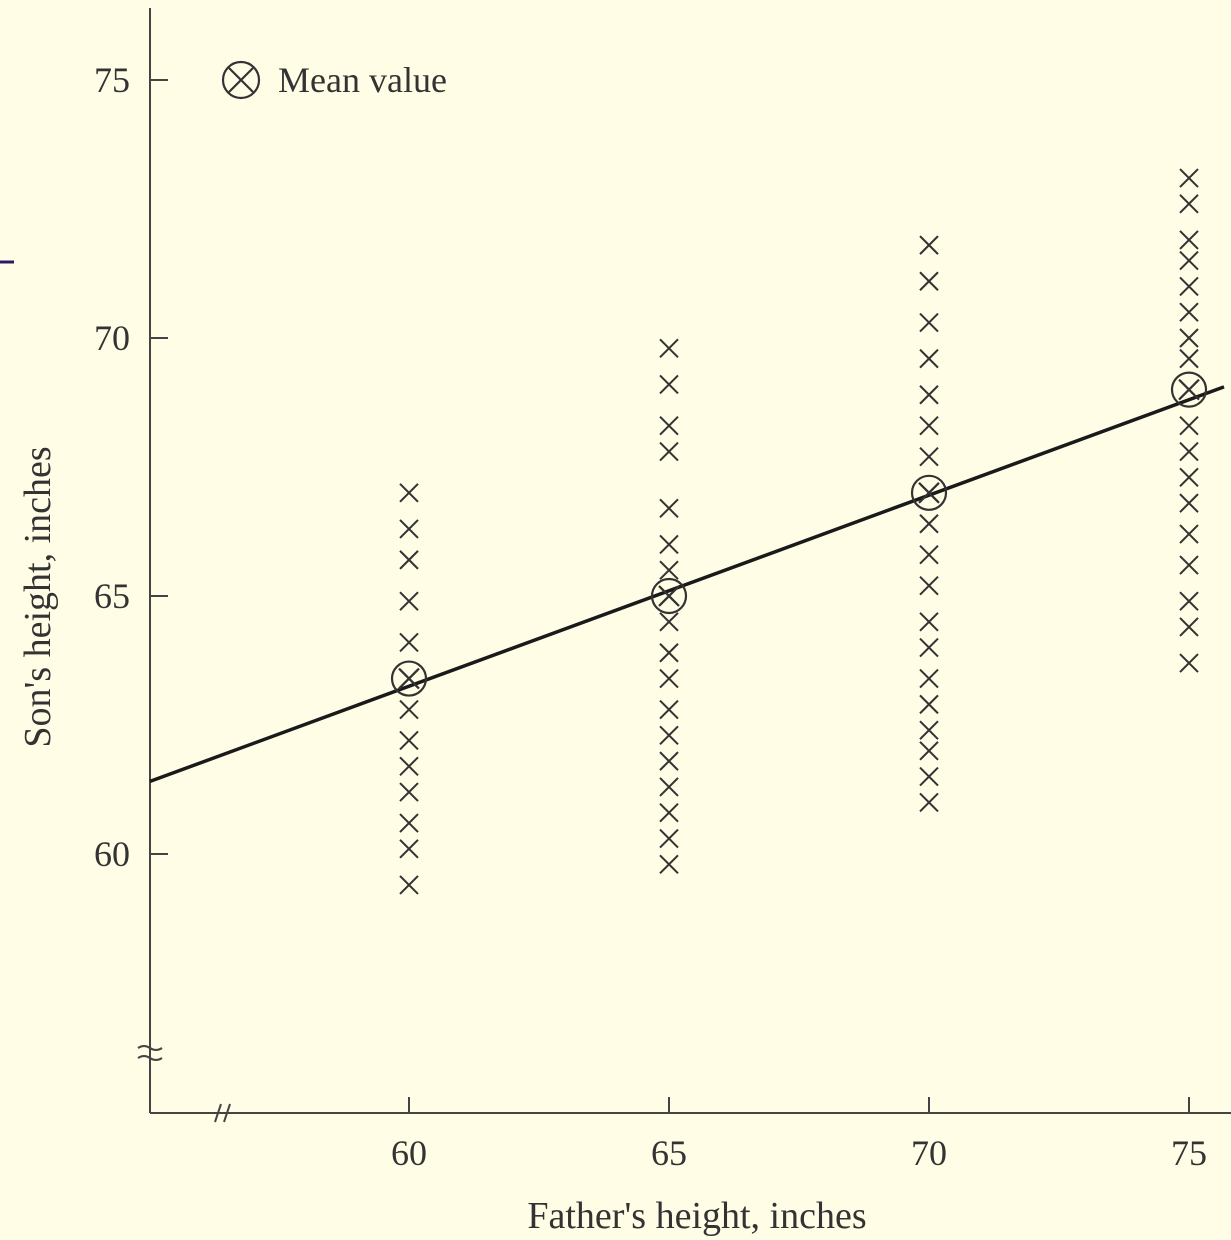 This screenshot has width=1231, height=1240. What do you see at coordinates (112, 80) in the screenshot?
I see `y-tick-label-75: 75` at bounding box center [112, 80].